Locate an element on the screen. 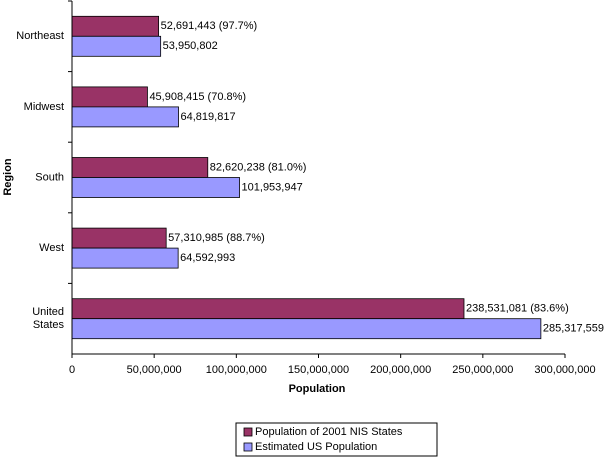  x-tick-label: 50,000,000 is located at coordinates (154, 370).